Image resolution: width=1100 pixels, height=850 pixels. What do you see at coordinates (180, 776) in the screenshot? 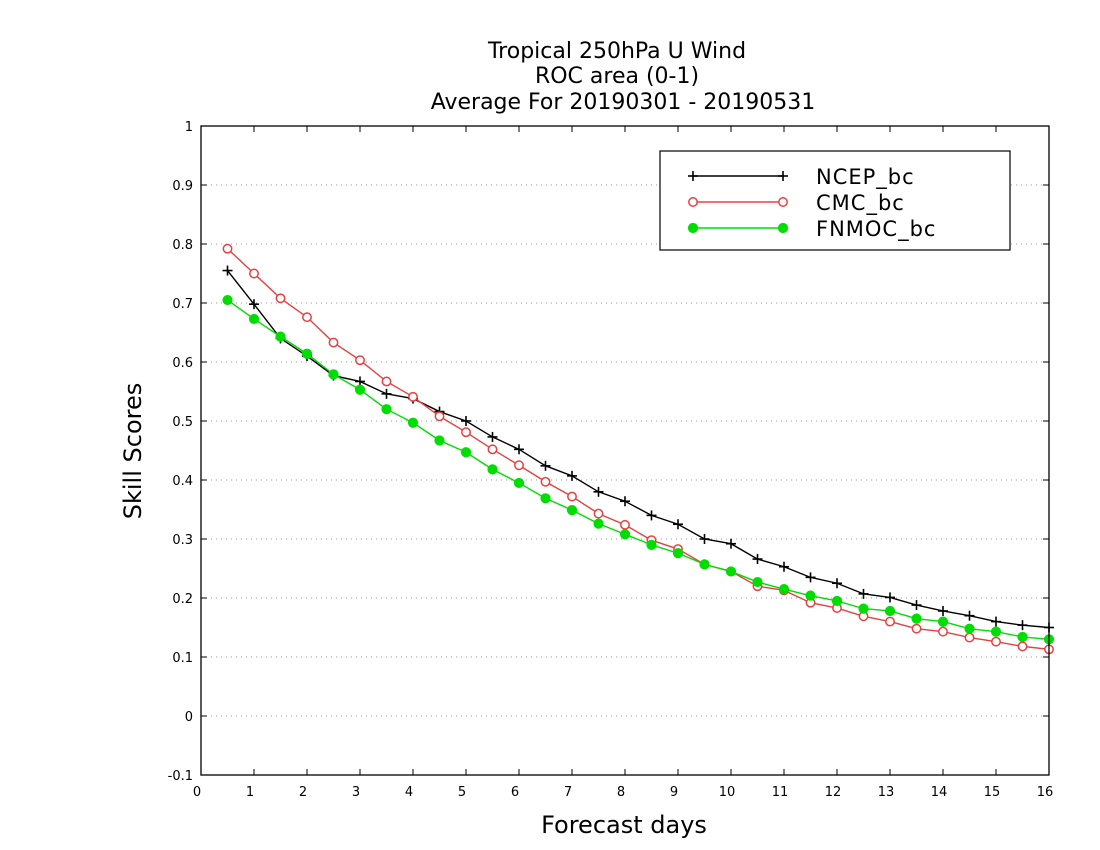
I see `y-tick-label: -0.1` at bounding box center [180, 776].